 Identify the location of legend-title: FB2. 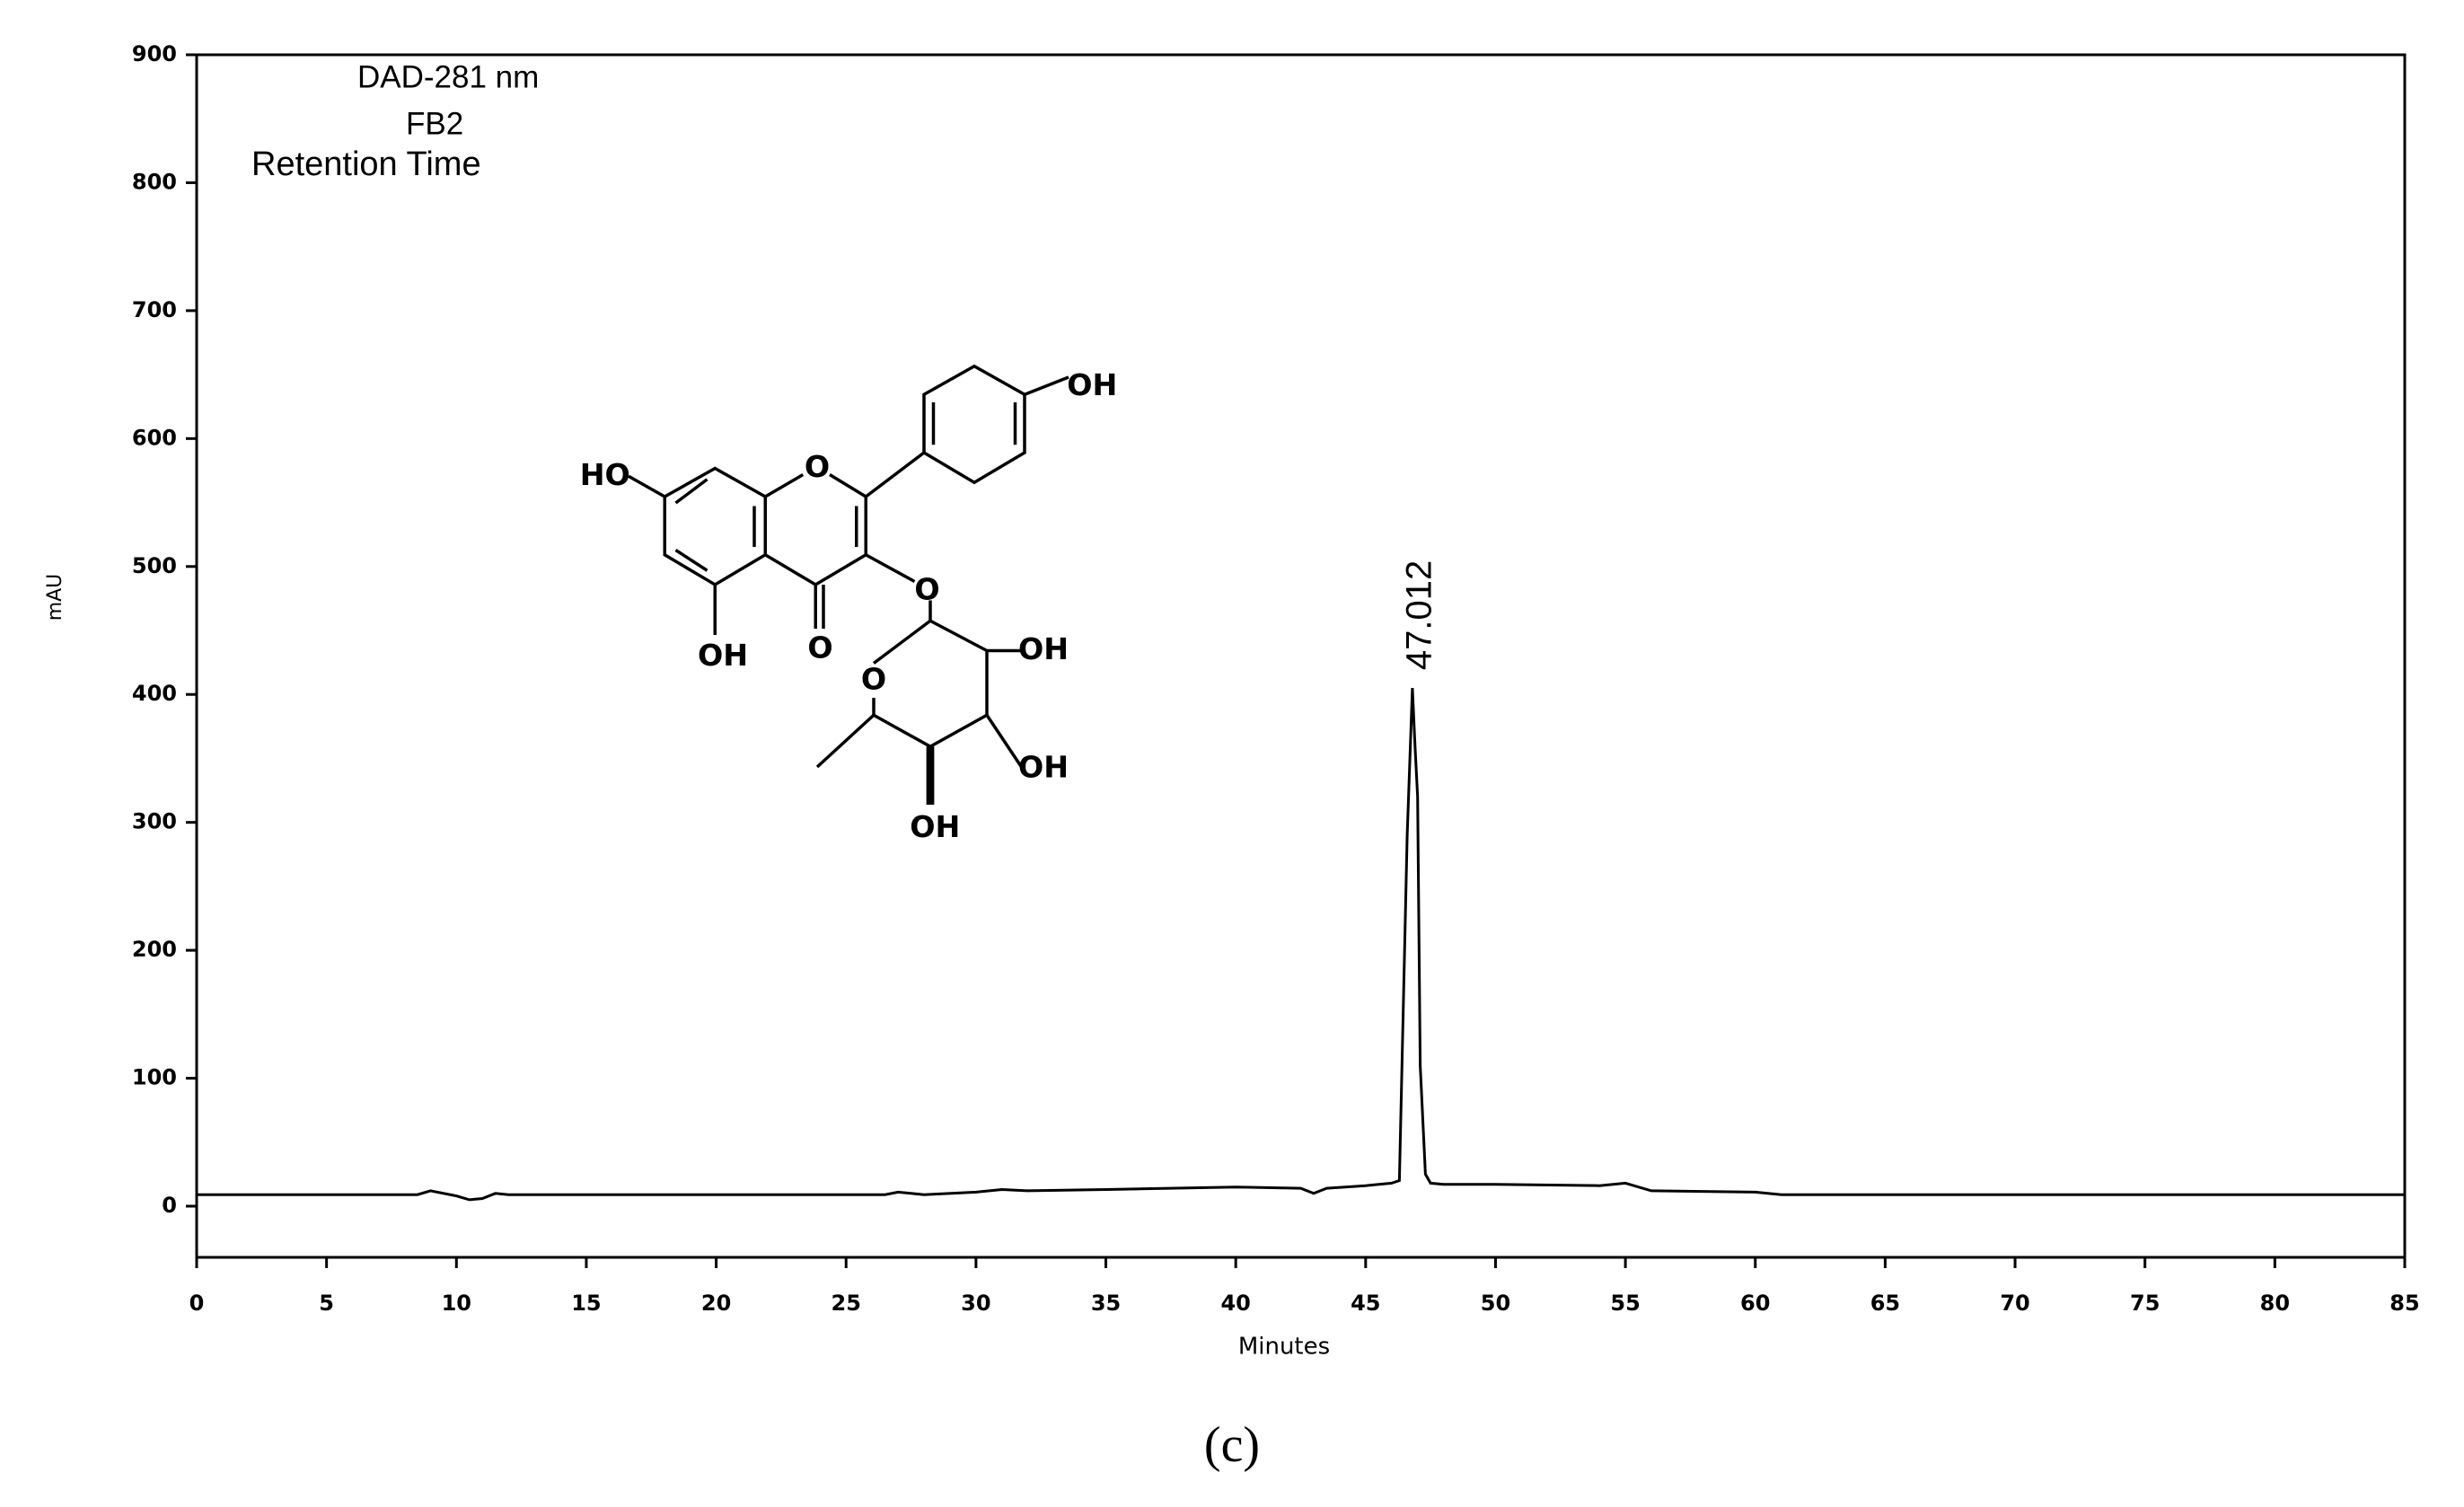
(434, 124).